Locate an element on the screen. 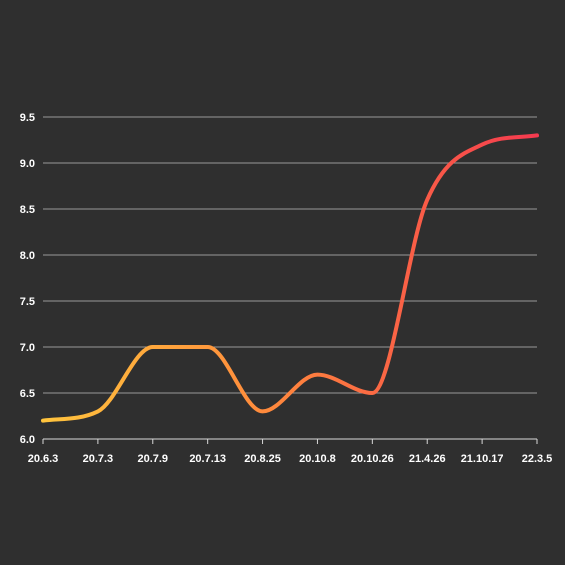 The height and width of the screenshot is (565, 565). y-tick-label: 6.5 is located at coordinates (27, 394).